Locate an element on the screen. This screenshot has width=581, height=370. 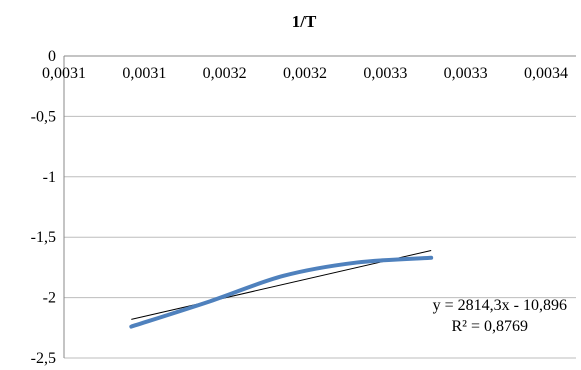
trendline-equation: y = 2814,3x - 10,896 is located at coordinates (500, 305).